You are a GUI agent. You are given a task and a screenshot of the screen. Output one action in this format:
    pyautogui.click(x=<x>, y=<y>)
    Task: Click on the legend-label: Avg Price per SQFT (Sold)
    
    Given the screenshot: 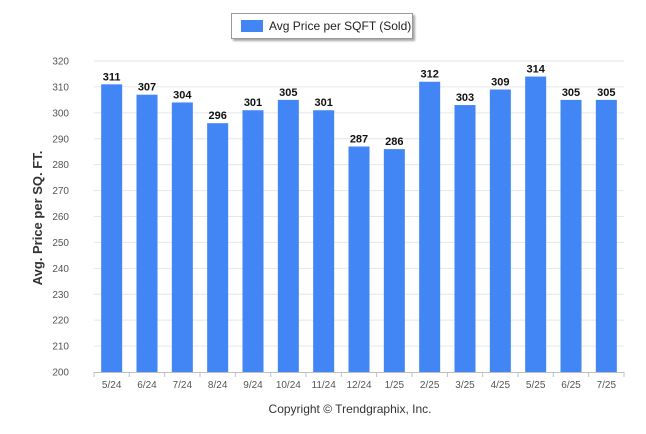 What is the action you would take?
    pyautogui.click(x=340, y=26)
    